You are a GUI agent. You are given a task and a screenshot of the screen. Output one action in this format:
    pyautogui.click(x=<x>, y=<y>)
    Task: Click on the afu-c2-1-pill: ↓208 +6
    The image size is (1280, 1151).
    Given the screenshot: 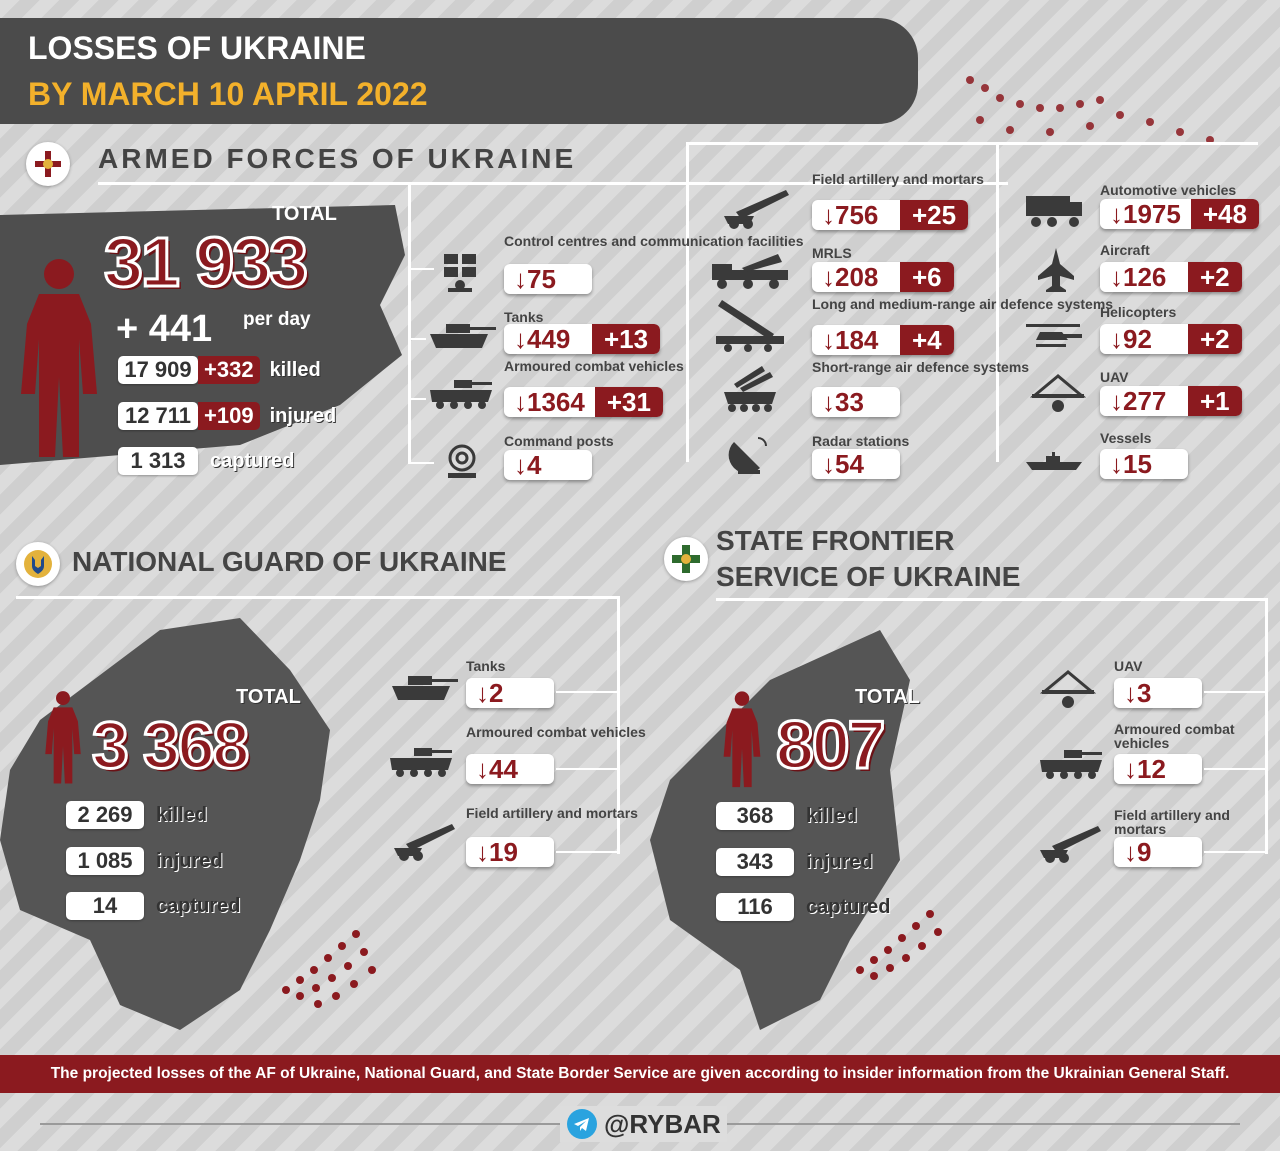 What is the action you would take?
    pyautogui.click(x=883, y=277)
    